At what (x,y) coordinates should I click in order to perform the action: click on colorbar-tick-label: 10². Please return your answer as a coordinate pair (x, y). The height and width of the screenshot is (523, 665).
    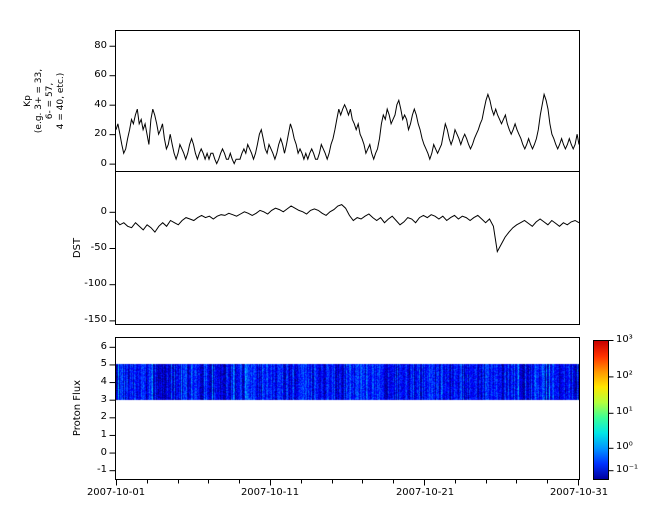
    Looking at the image, I should click on (624, 375).